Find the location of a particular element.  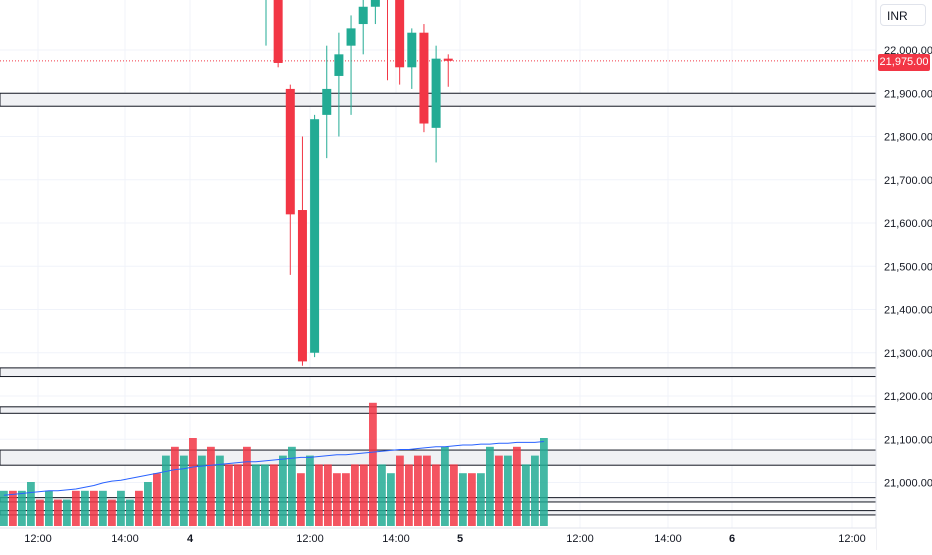

last-price-tag: 21,975.00 is located at coordinates (904, 62).